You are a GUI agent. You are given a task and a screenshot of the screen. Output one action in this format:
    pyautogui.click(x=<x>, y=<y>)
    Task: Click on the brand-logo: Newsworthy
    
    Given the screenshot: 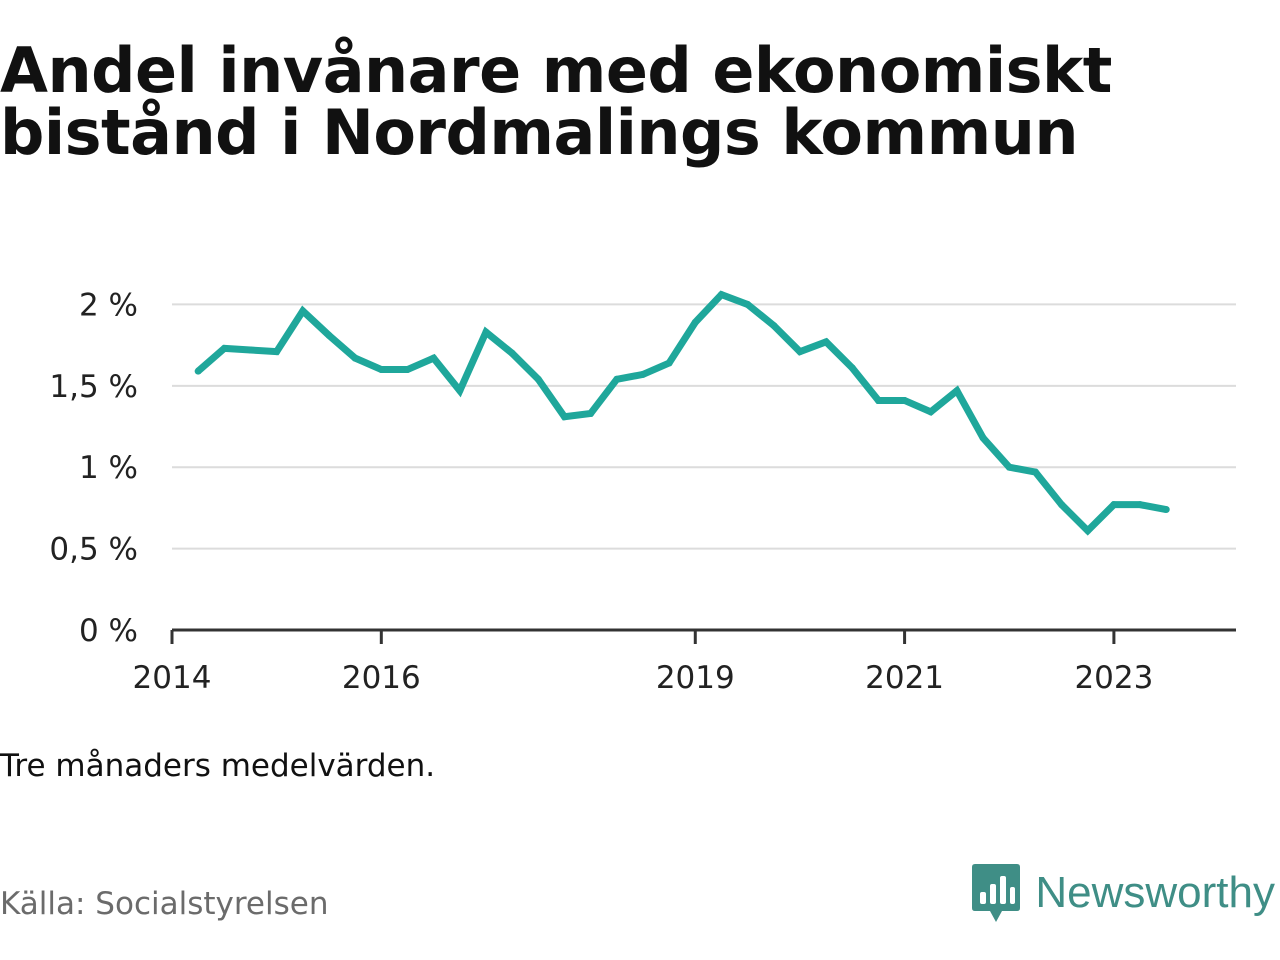 What is the action you would take?
    pyautogui.click(x=1123, y=893)
    